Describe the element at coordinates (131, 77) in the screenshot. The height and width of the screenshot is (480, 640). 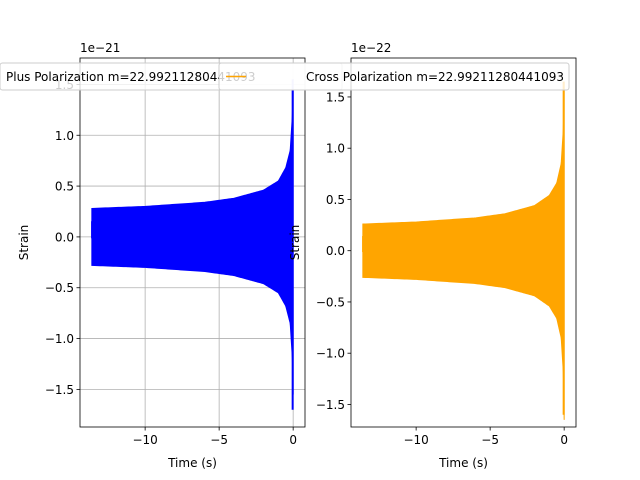
I see `legend-label: Plus Polarization m=22.99211280441093` at that location.